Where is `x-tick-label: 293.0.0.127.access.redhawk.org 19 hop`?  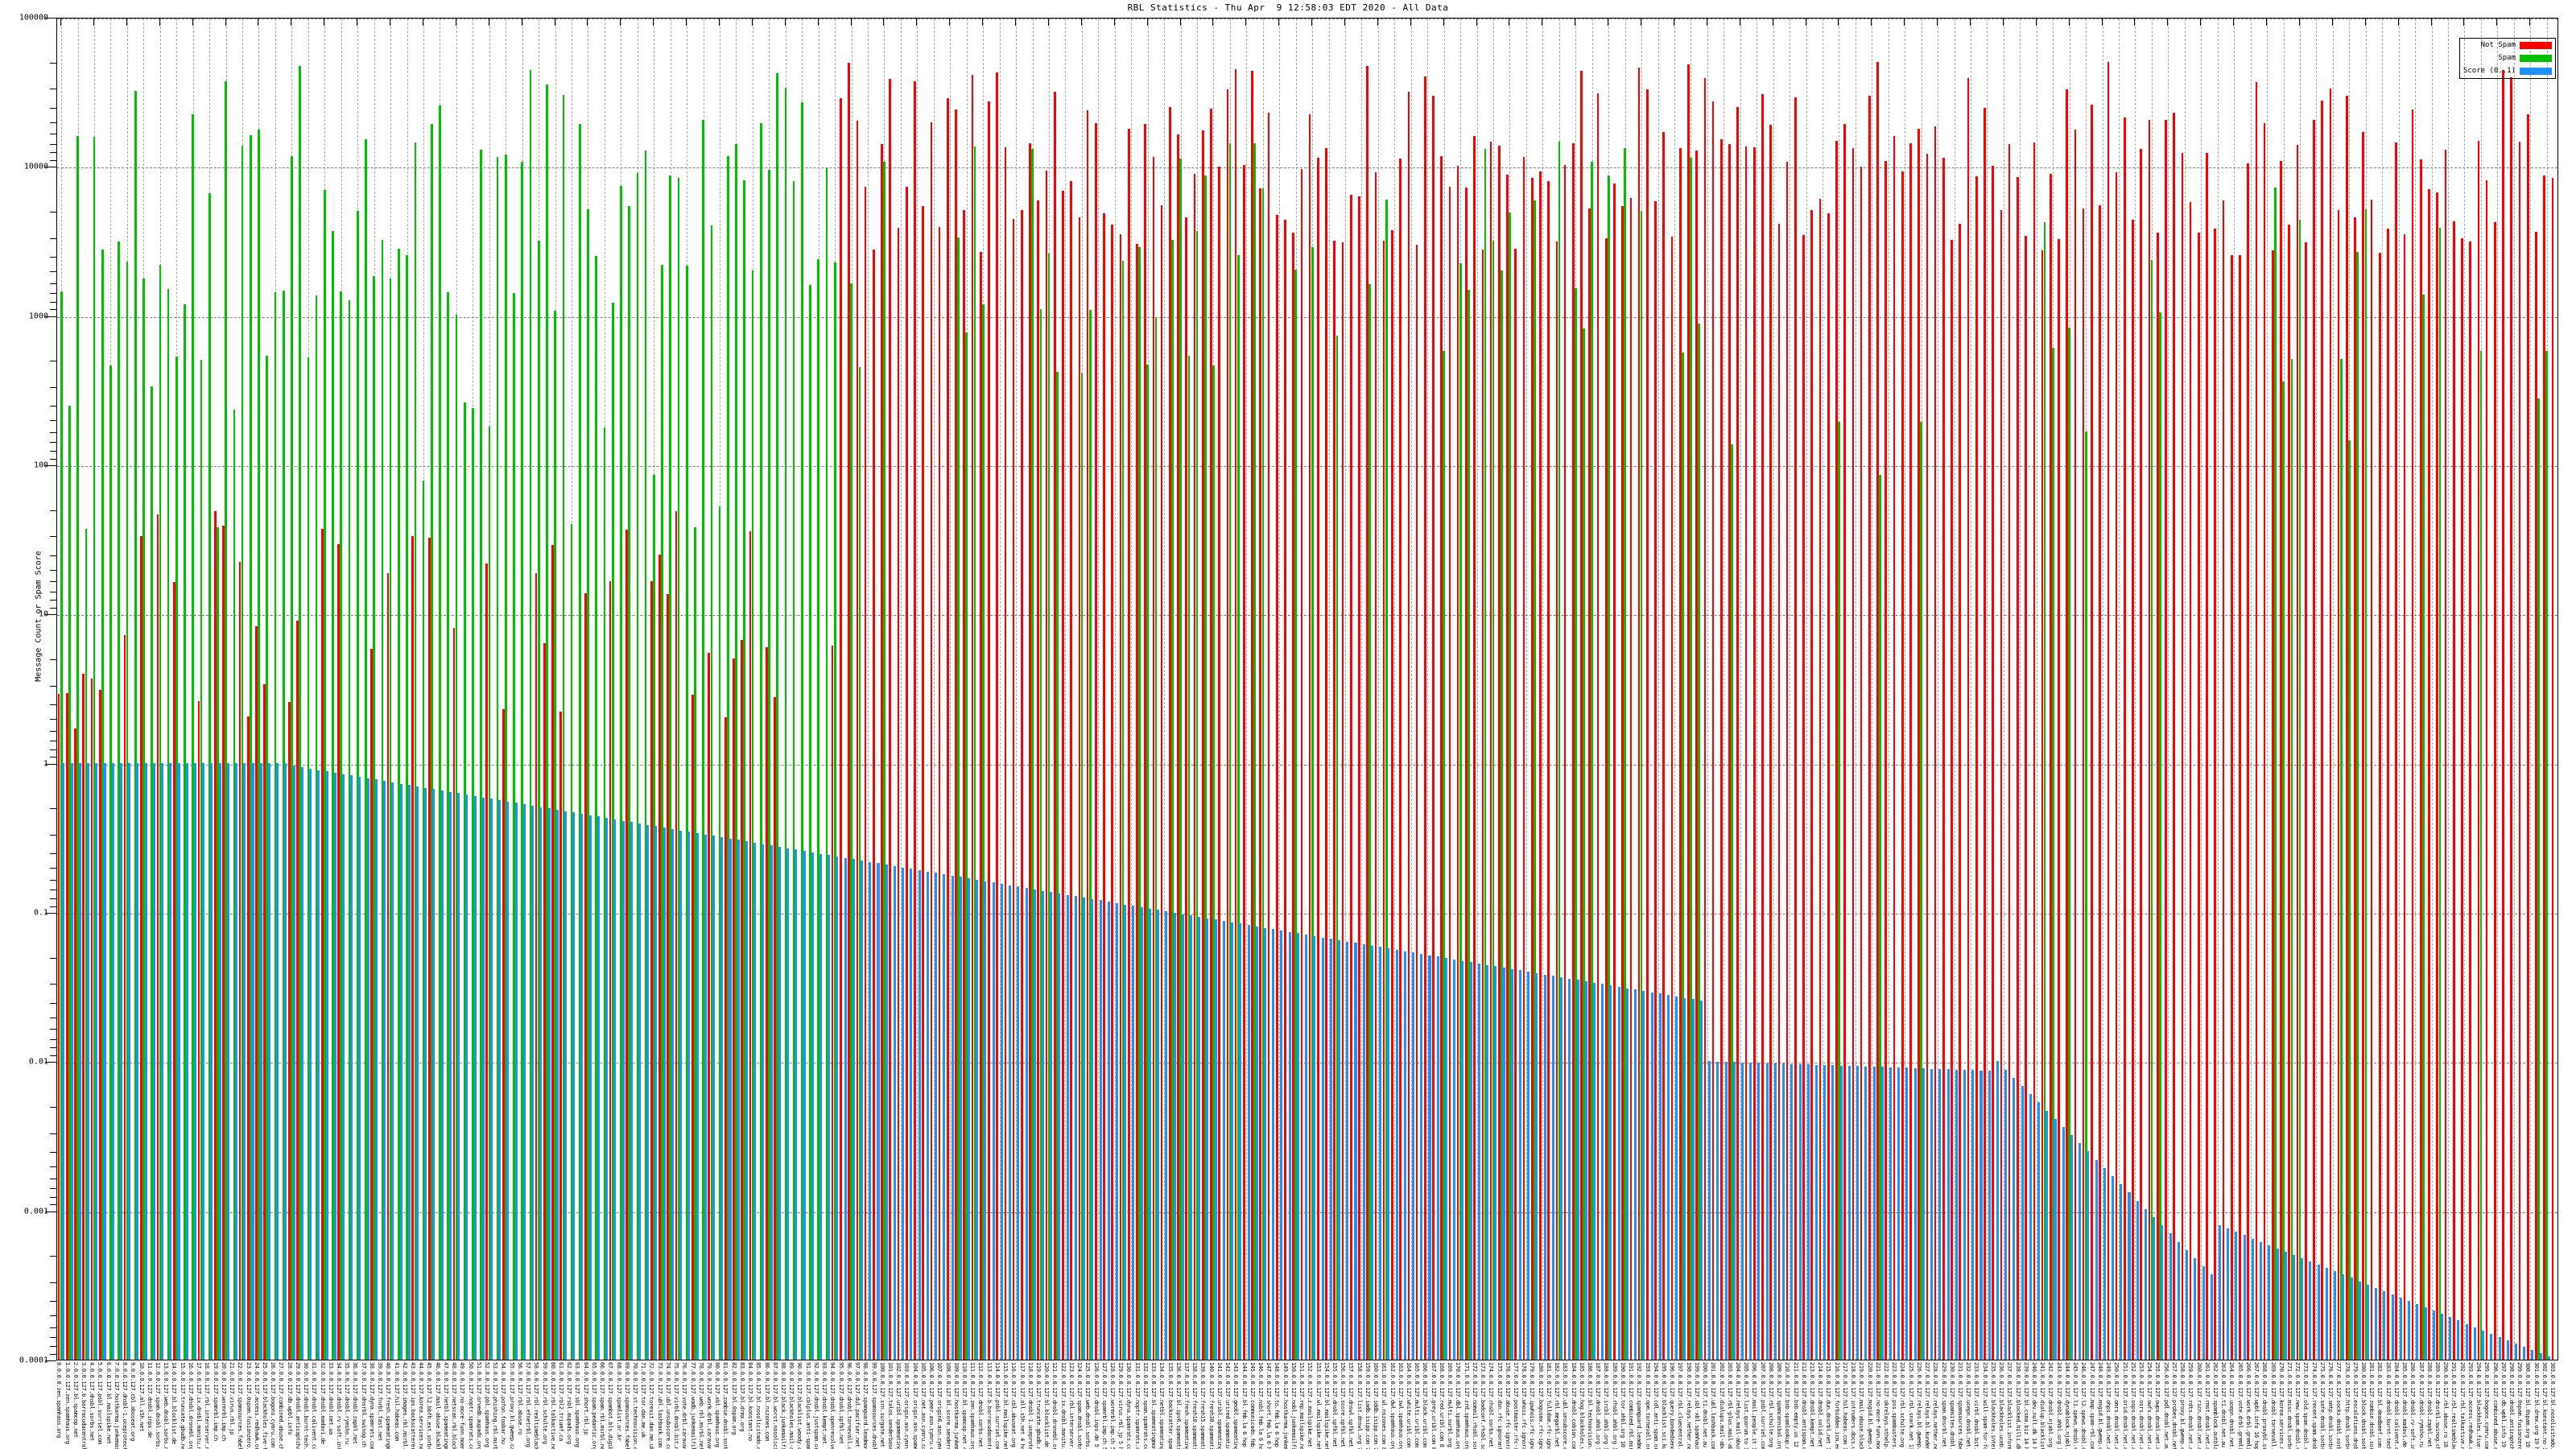
x-tick-label: 293.0.0.127.access.redhawk.org 19 hop is located at coordinates (2470, 1405).